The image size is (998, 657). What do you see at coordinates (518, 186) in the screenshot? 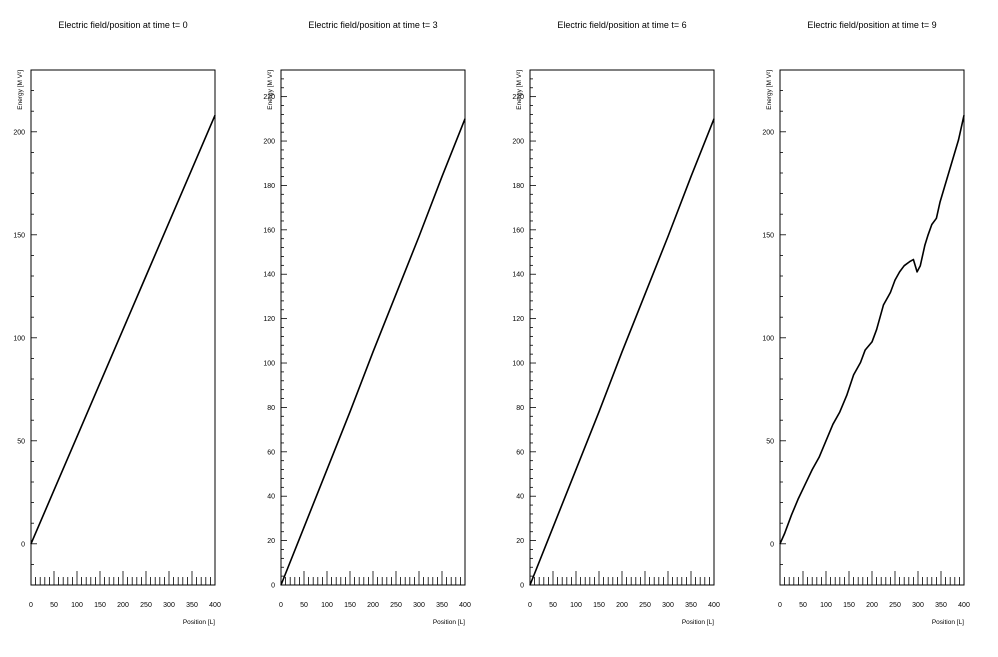
I see `y-tick-label: 180` at bounding box center [518, 186].